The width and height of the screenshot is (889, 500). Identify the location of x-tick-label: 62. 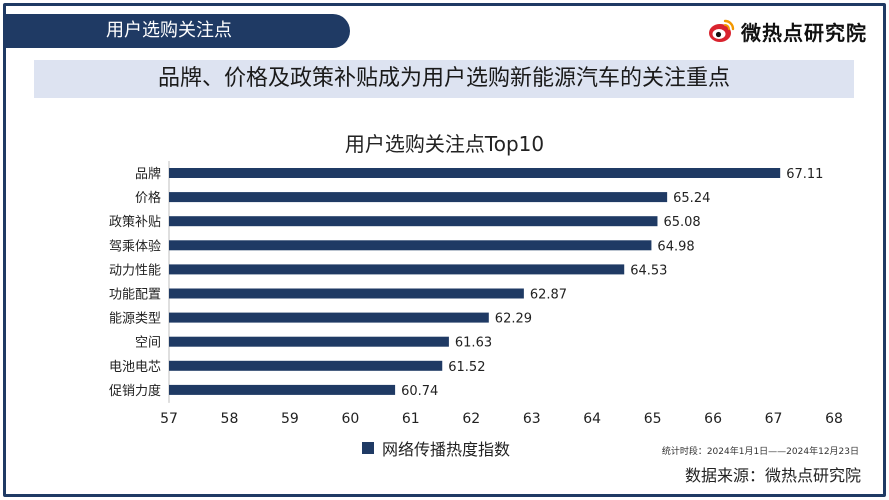
(471, 419).